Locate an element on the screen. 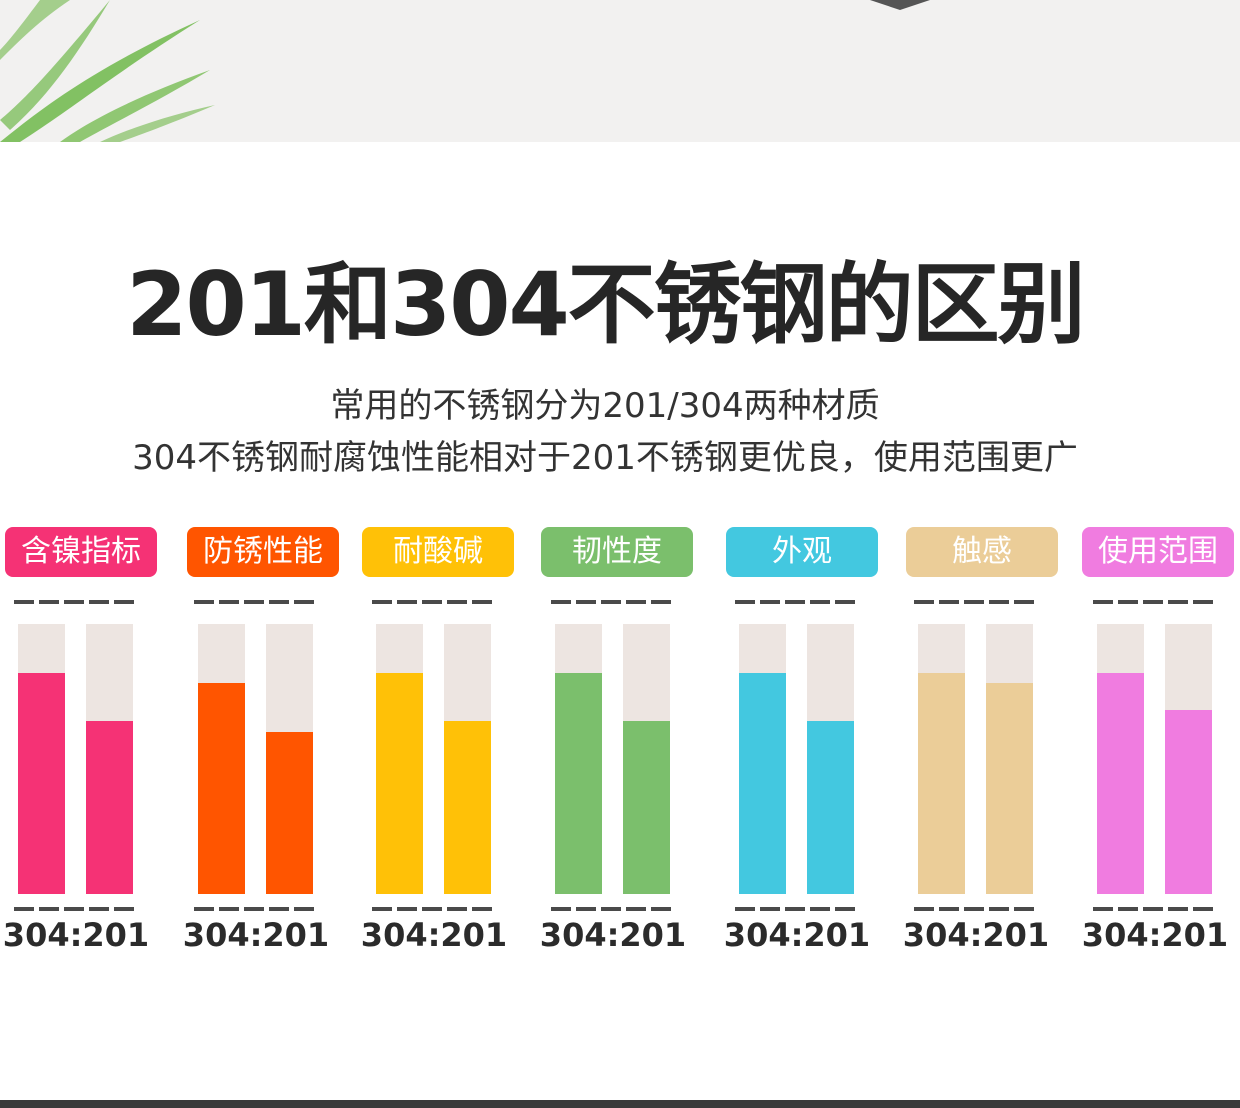 This screenshot has height=1108, width=1240. page-title: 201和304不锈钢的区别 is located at coordinates (605, 304).